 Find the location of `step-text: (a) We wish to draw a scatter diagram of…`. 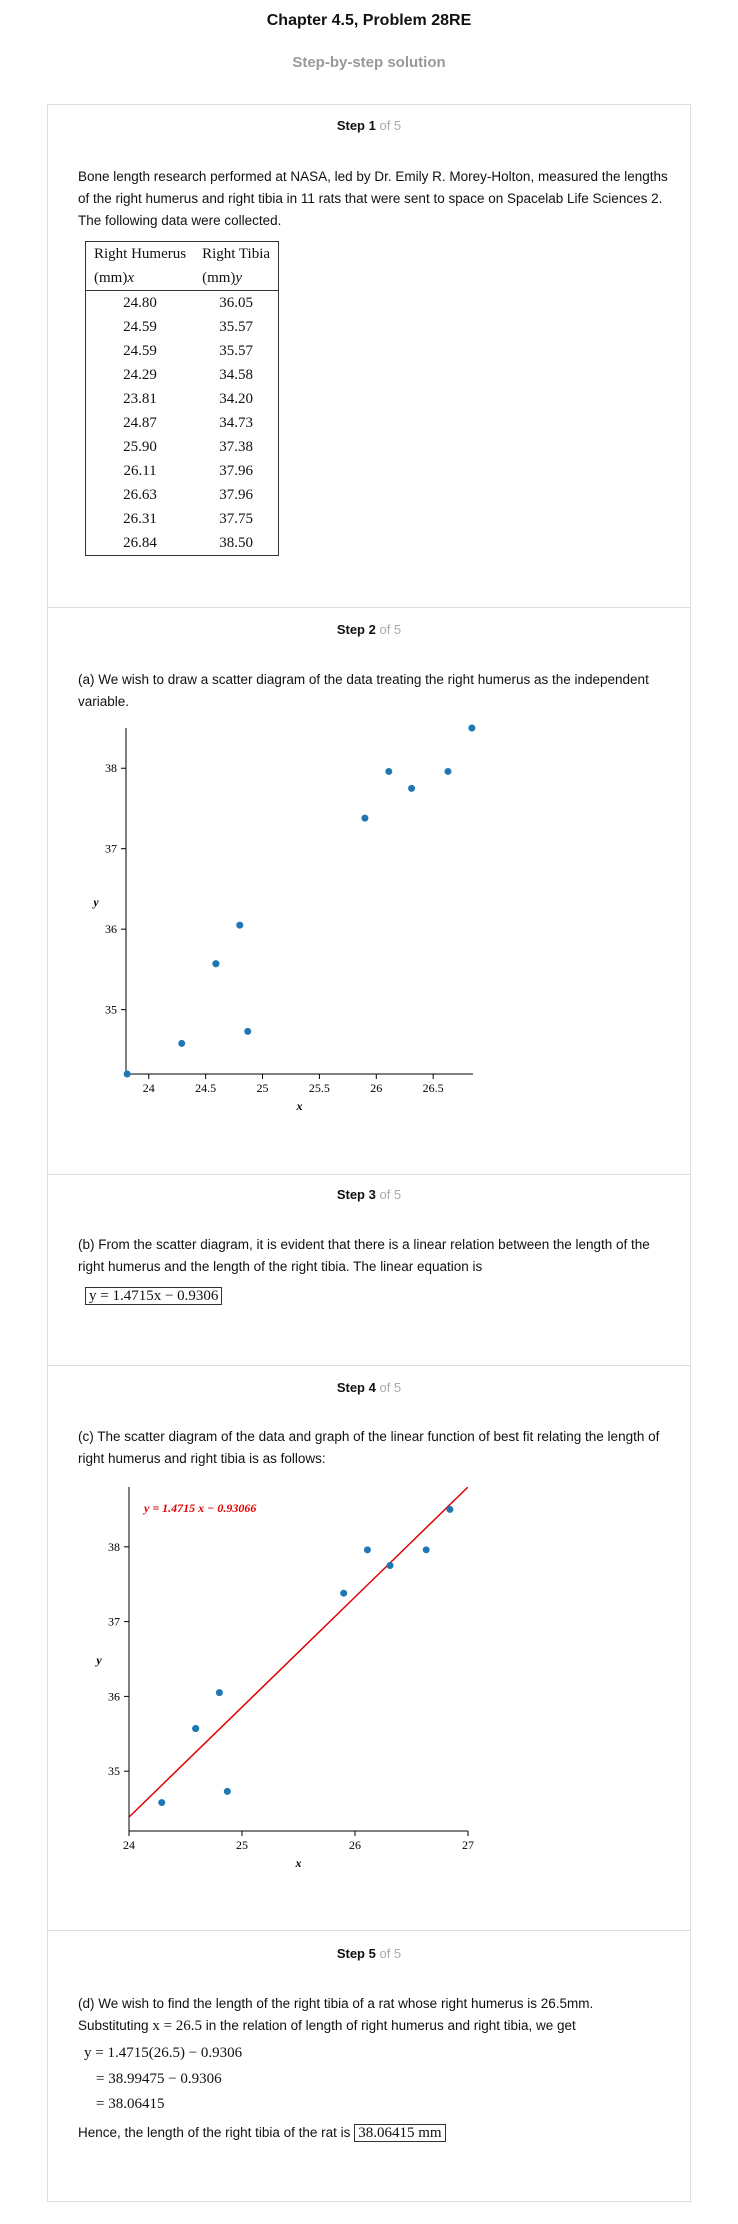

step-text: (a) We wish to draw a scatter diagram of… is located at coordinates (363, 690).